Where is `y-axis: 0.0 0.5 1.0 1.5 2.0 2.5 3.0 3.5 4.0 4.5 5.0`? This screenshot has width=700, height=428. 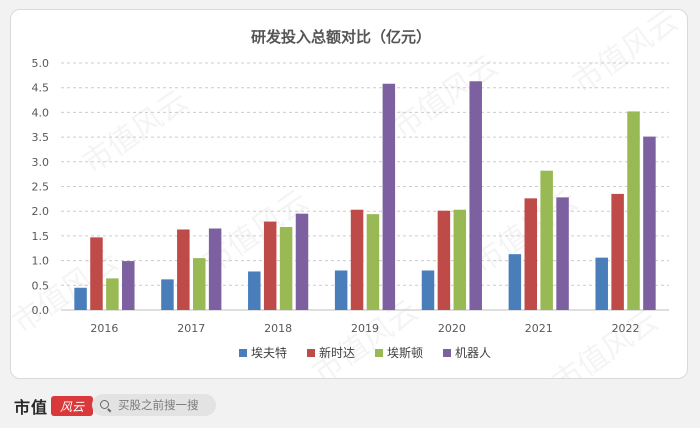
y-axis: 0.0 0.5 1.0 1.5 2.0 2.5 3.0 3.5 4.0 4.5 5.0 is located at coordinates (41, 187).